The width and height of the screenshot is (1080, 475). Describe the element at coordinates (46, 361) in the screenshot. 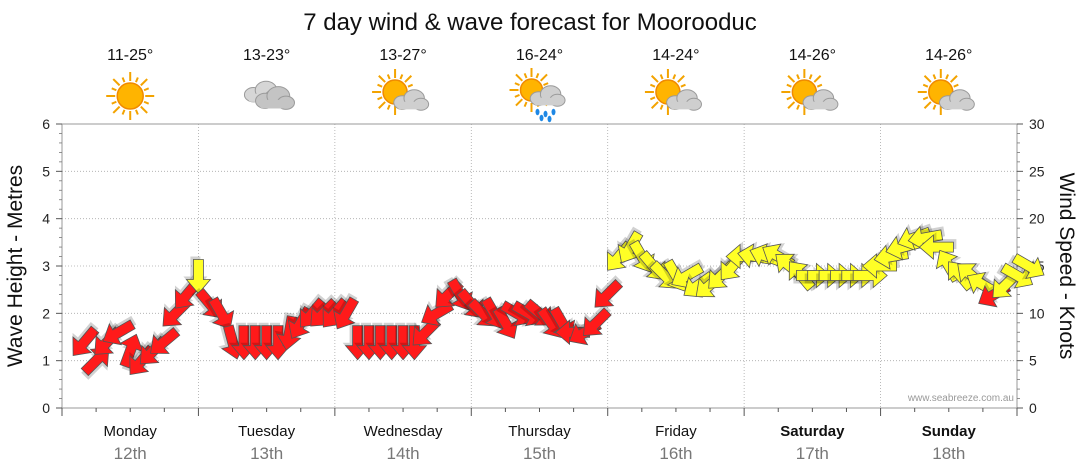

I see `left-tick-label: 1` at that location.